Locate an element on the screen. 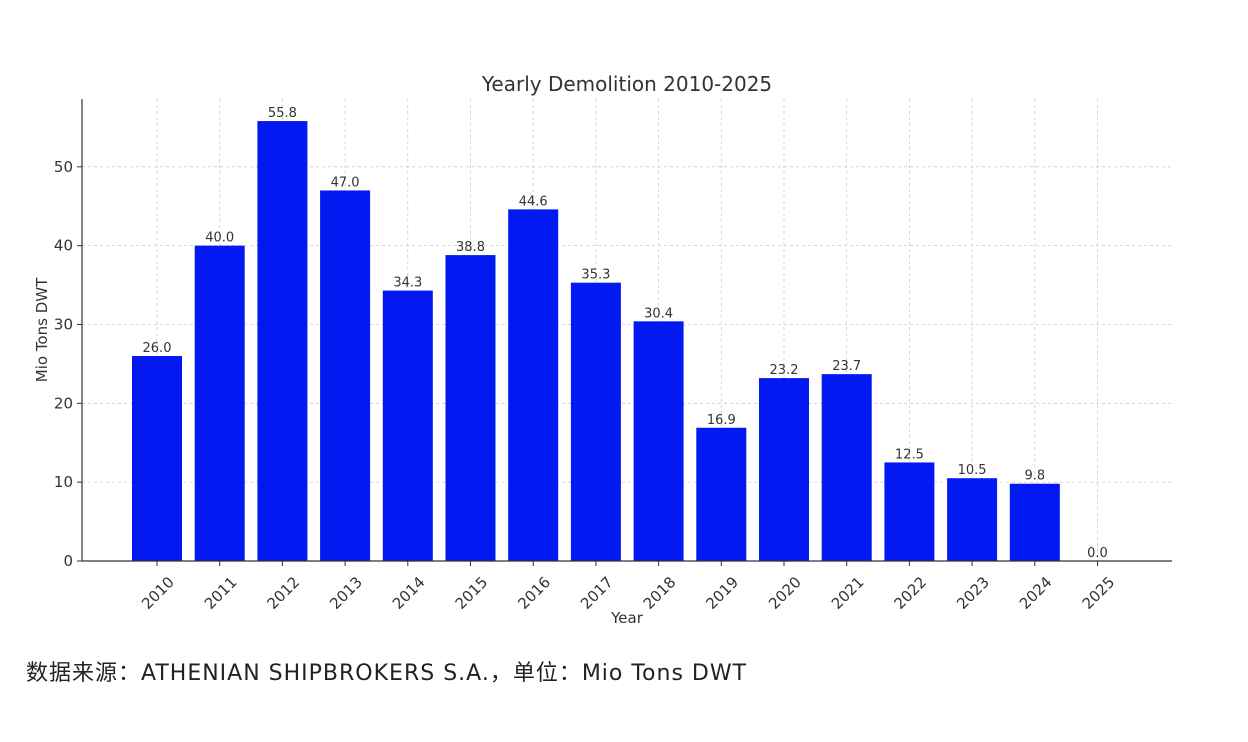  y-tick-label: 10 is located at coordinates (63, 482).